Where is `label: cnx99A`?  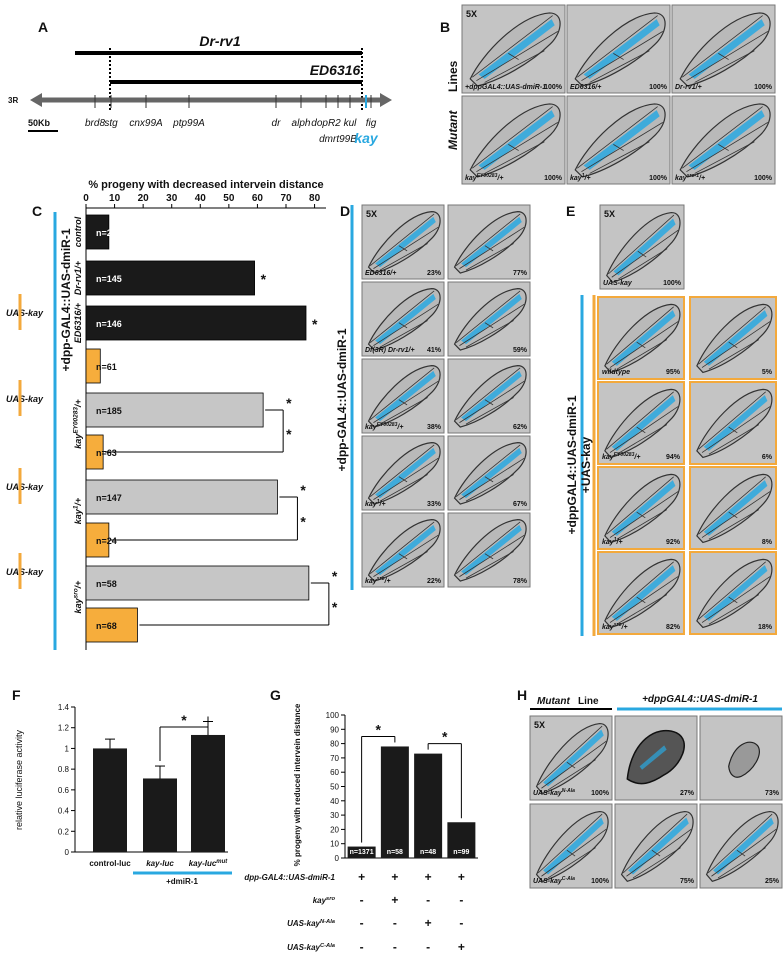 label: cnx99A is located at coordinates (146, 123).